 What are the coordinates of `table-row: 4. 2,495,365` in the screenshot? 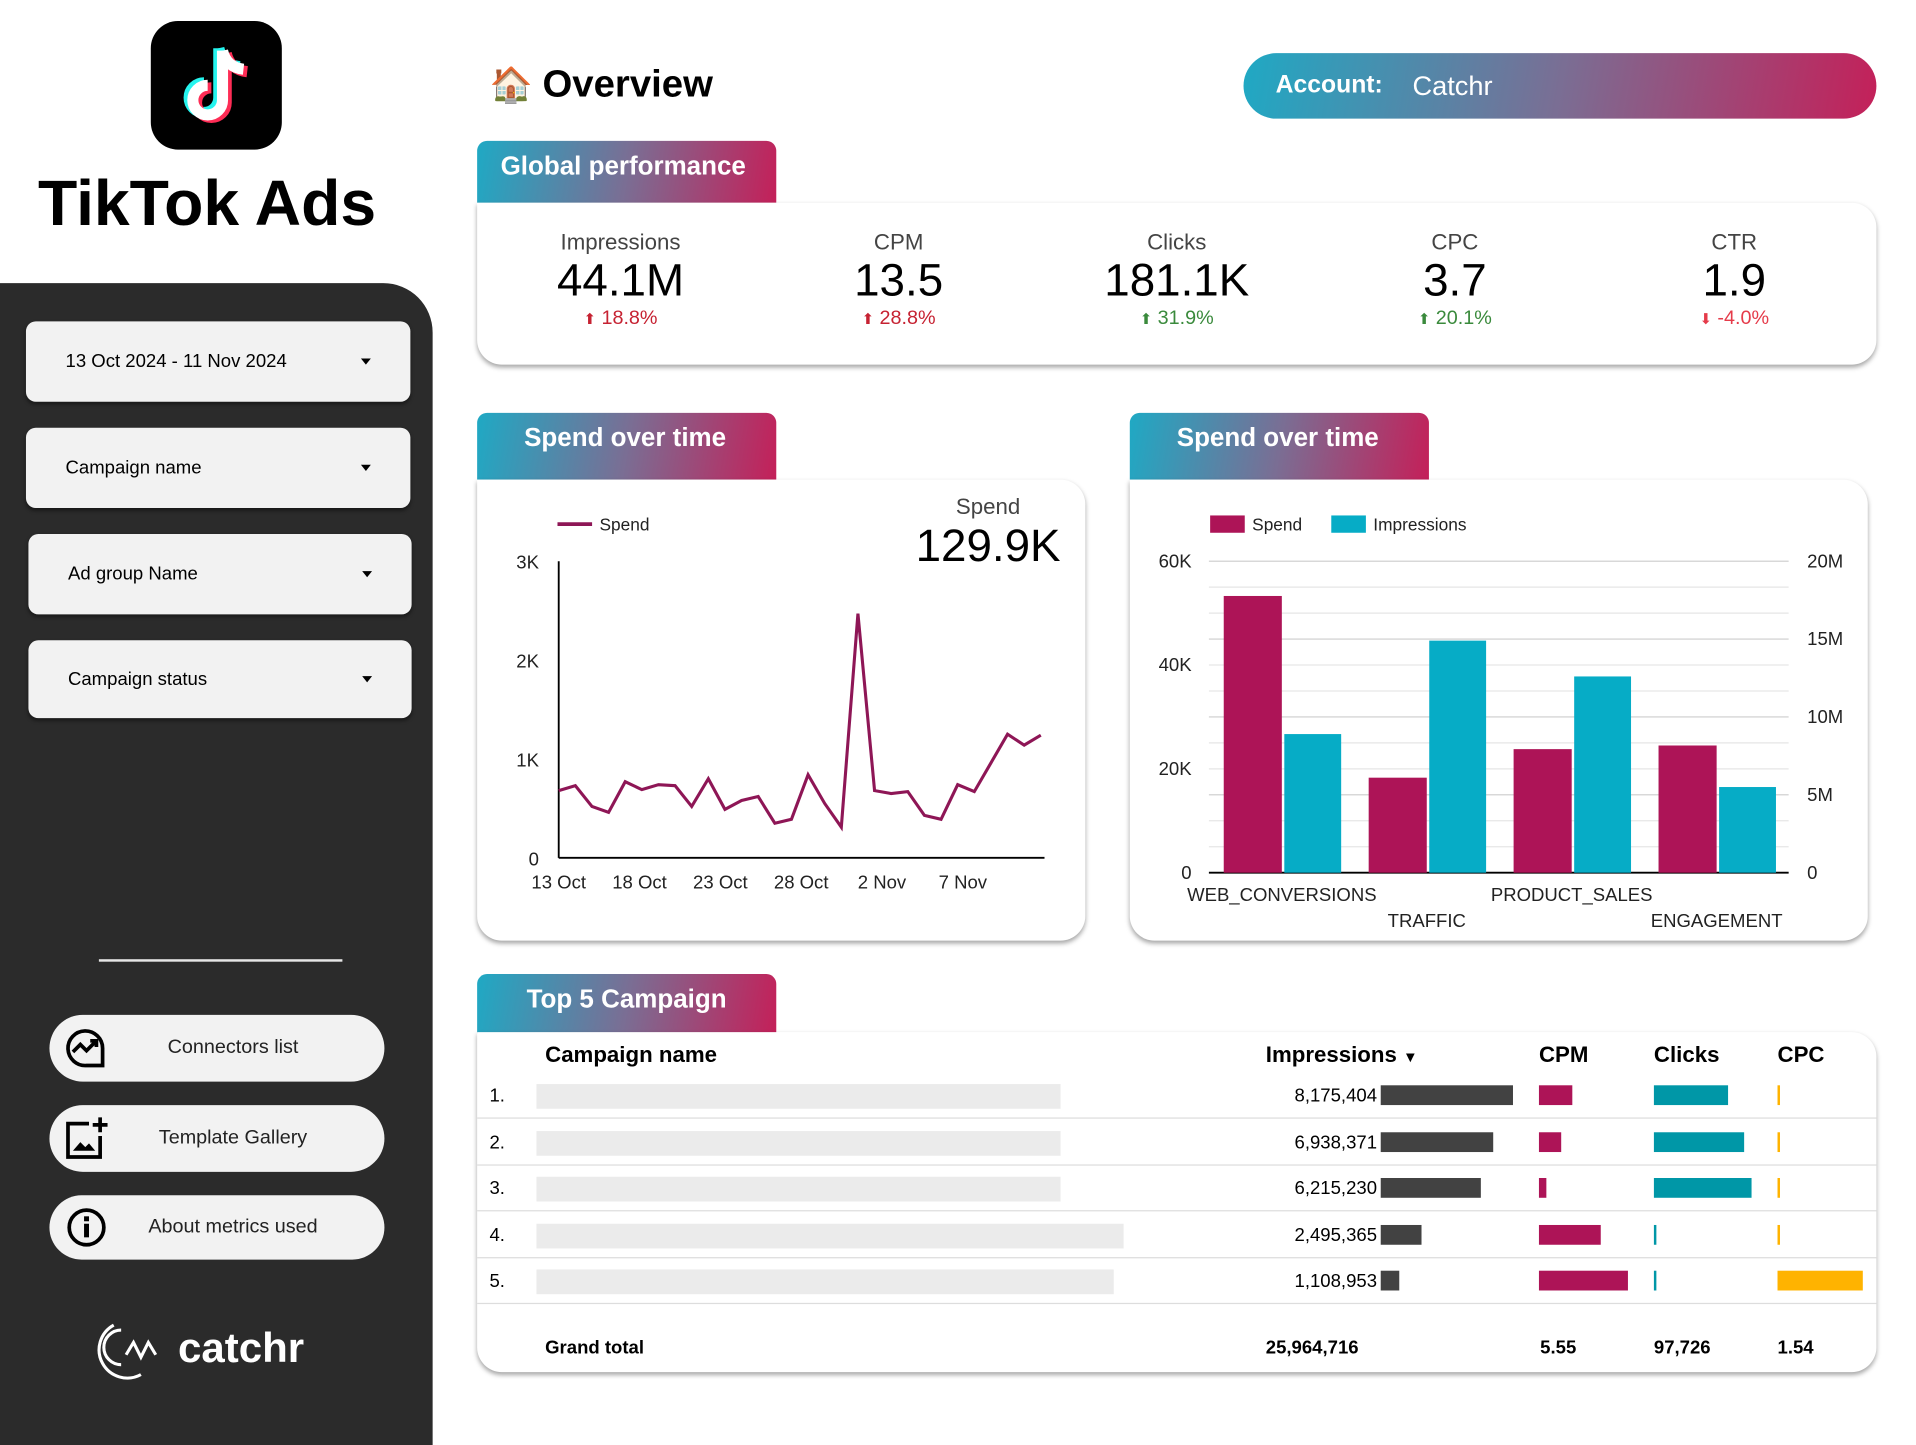 It's located at (1176, 1235).